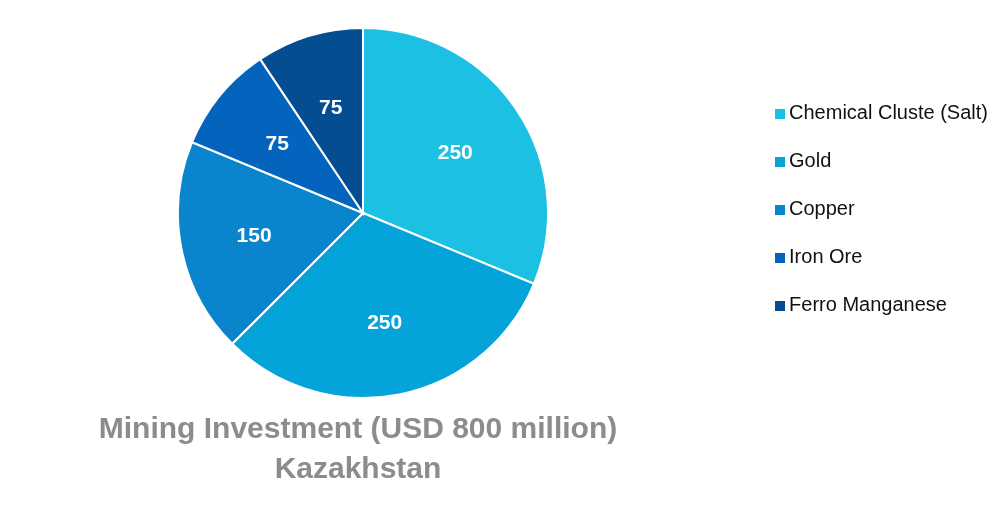  I want to click on data-label: 150, so click(254, 235).